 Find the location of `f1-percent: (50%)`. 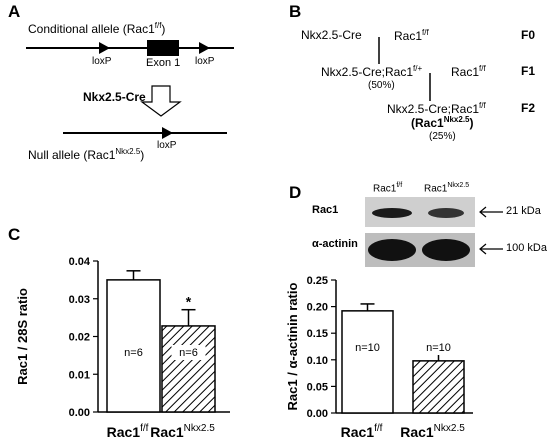

f1-percent: (50%) is located at coordinates (381, 85).